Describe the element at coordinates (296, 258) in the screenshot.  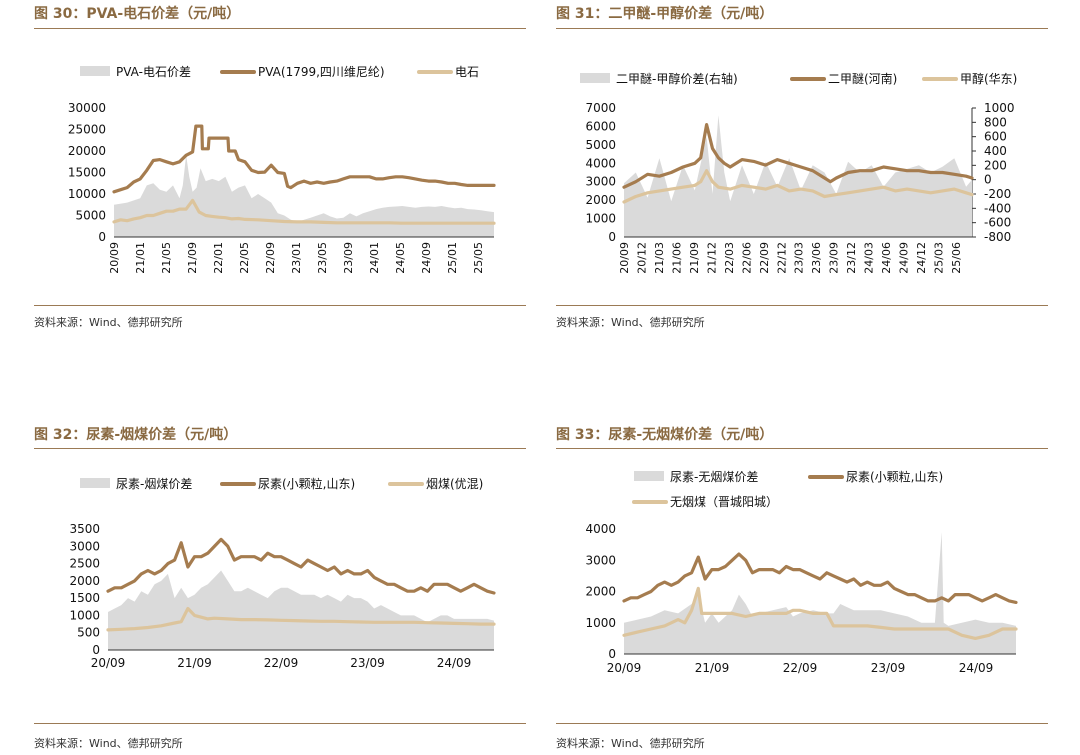
I see `x-tick-label: 23/01` at that location.